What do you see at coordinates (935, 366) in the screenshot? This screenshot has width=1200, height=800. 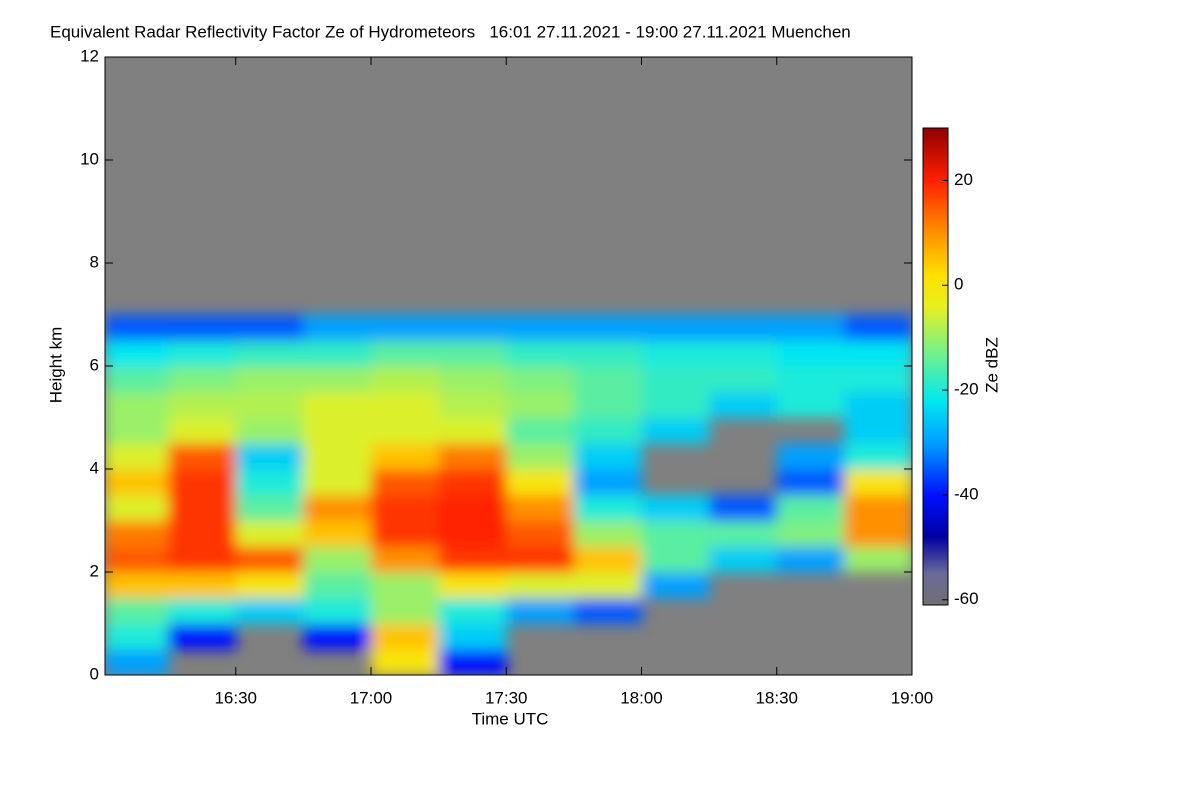 I see `colorbar` at bounding box center [935, 366].